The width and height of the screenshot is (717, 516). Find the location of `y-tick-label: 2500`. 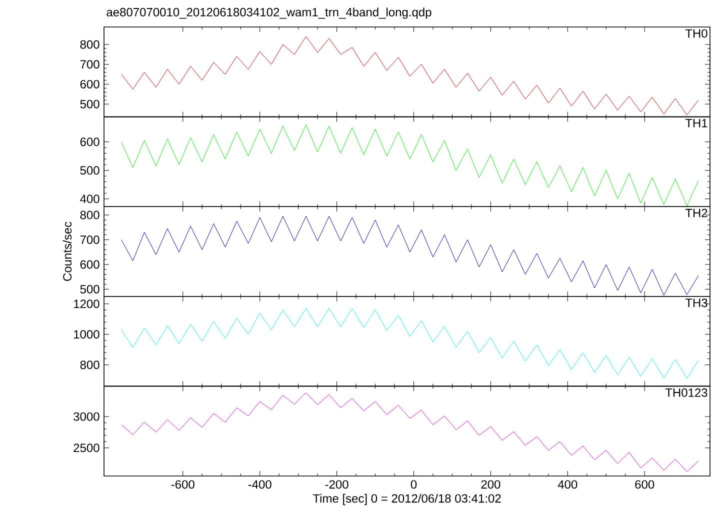

y-tick-label: 2500 is located at coordinates (87, 448).